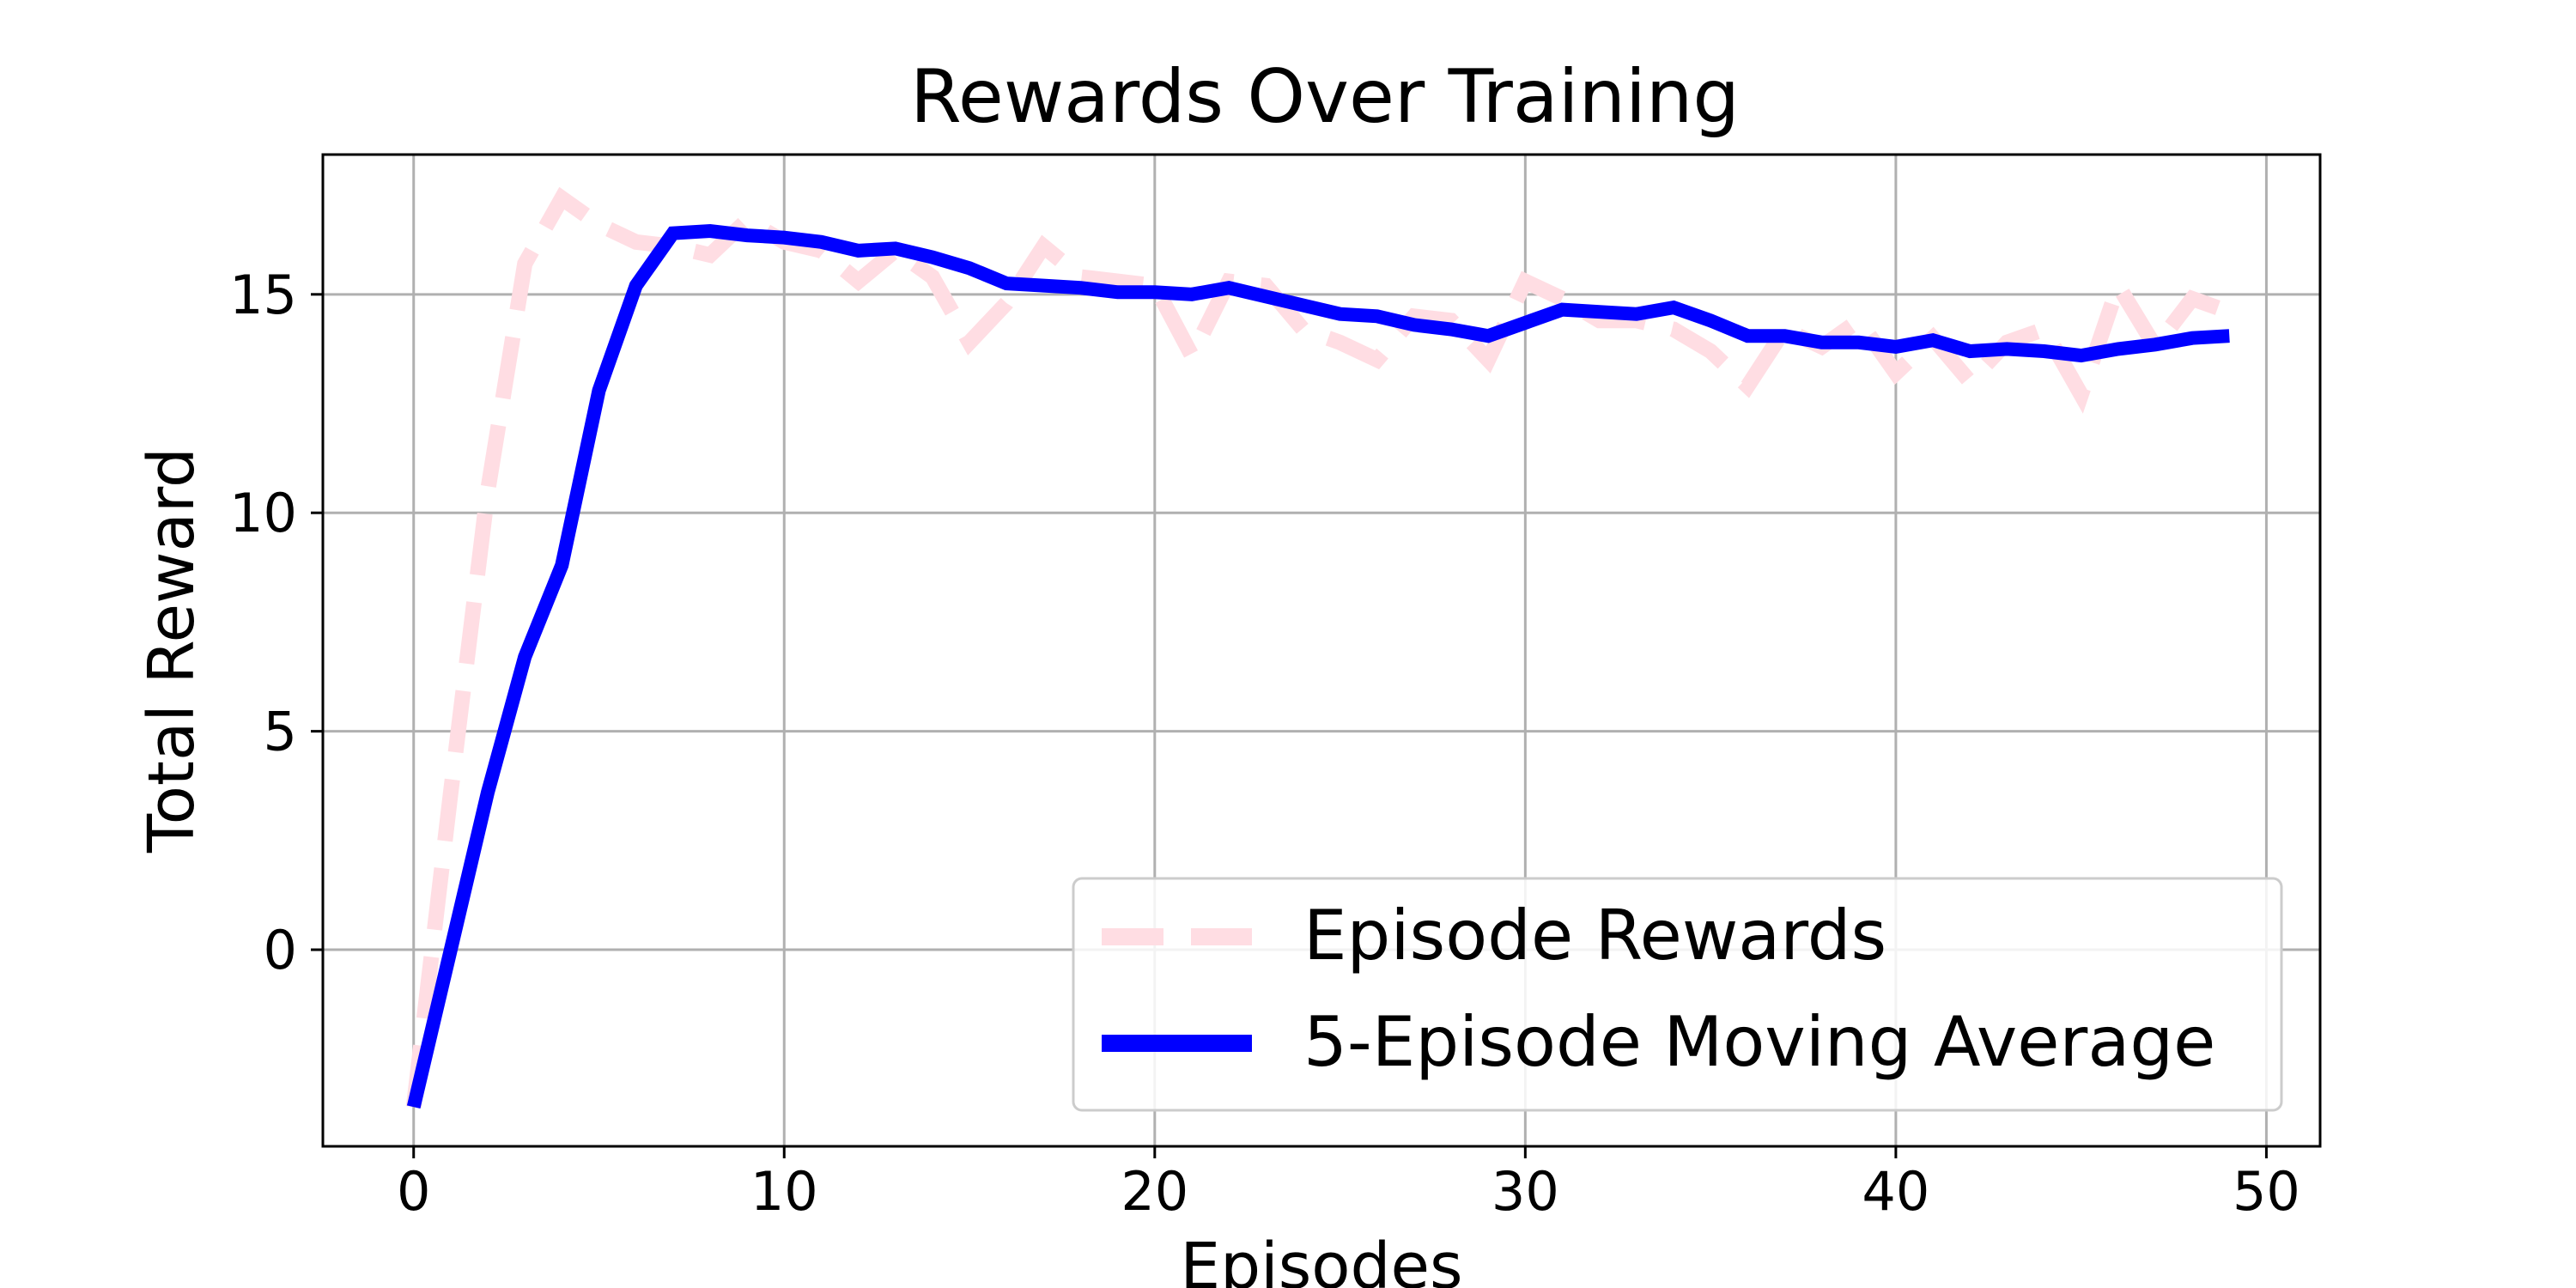 This screenshot has height=1288, width=2576. Describe the element at coordinates (276, 622) in the screenshot. I see `y-axis-ticks: 0 5 10 15` at that location.